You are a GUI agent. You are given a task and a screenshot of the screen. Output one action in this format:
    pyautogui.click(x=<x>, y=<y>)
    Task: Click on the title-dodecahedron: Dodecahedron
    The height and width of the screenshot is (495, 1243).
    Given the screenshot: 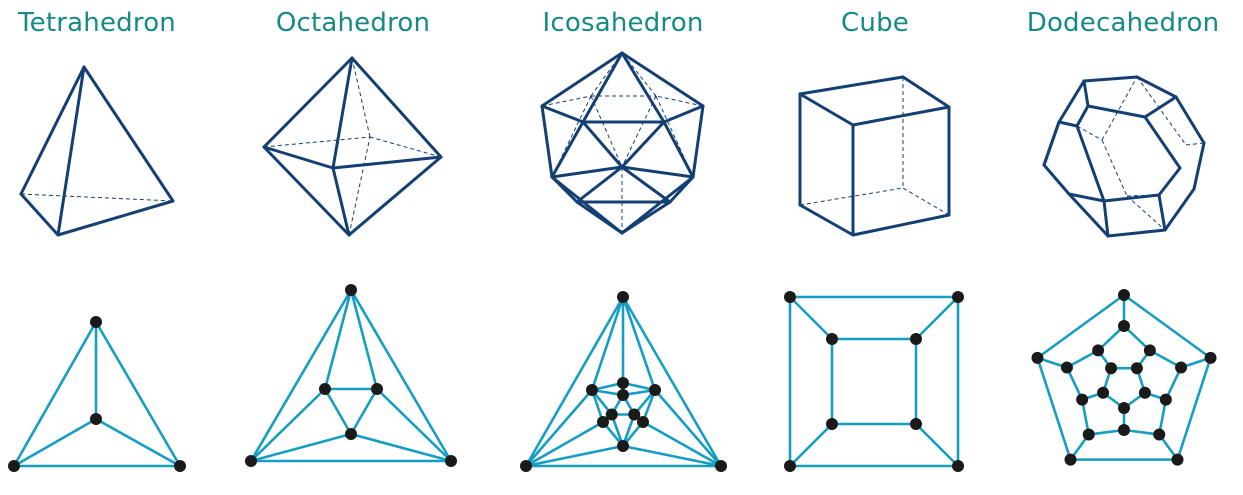 What is the action you would take?
    pyautogui.click(x=1123, y=23)
    